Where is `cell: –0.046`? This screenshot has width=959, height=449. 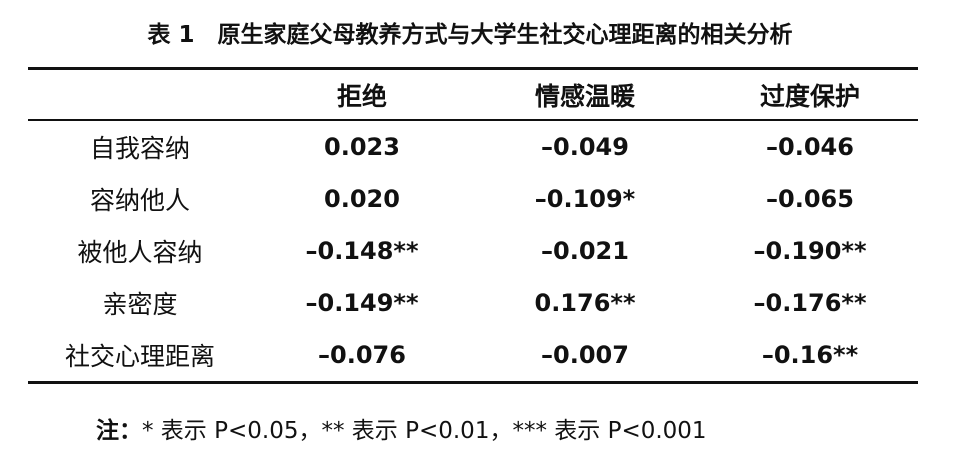 cell: –0.046 is located at coordinates (810, 147).